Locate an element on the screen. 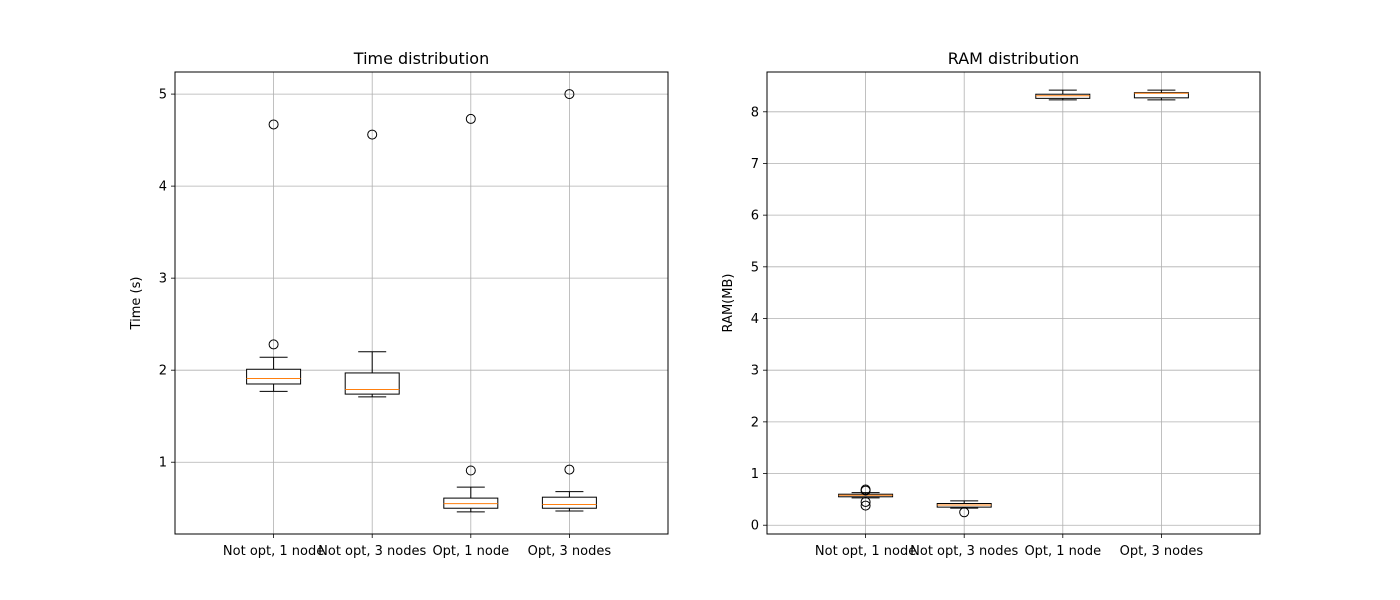 This screenshot has height=600, width=1400. ram-xtick-label: Opt, 1 node is located at coordinates (1062, 551).